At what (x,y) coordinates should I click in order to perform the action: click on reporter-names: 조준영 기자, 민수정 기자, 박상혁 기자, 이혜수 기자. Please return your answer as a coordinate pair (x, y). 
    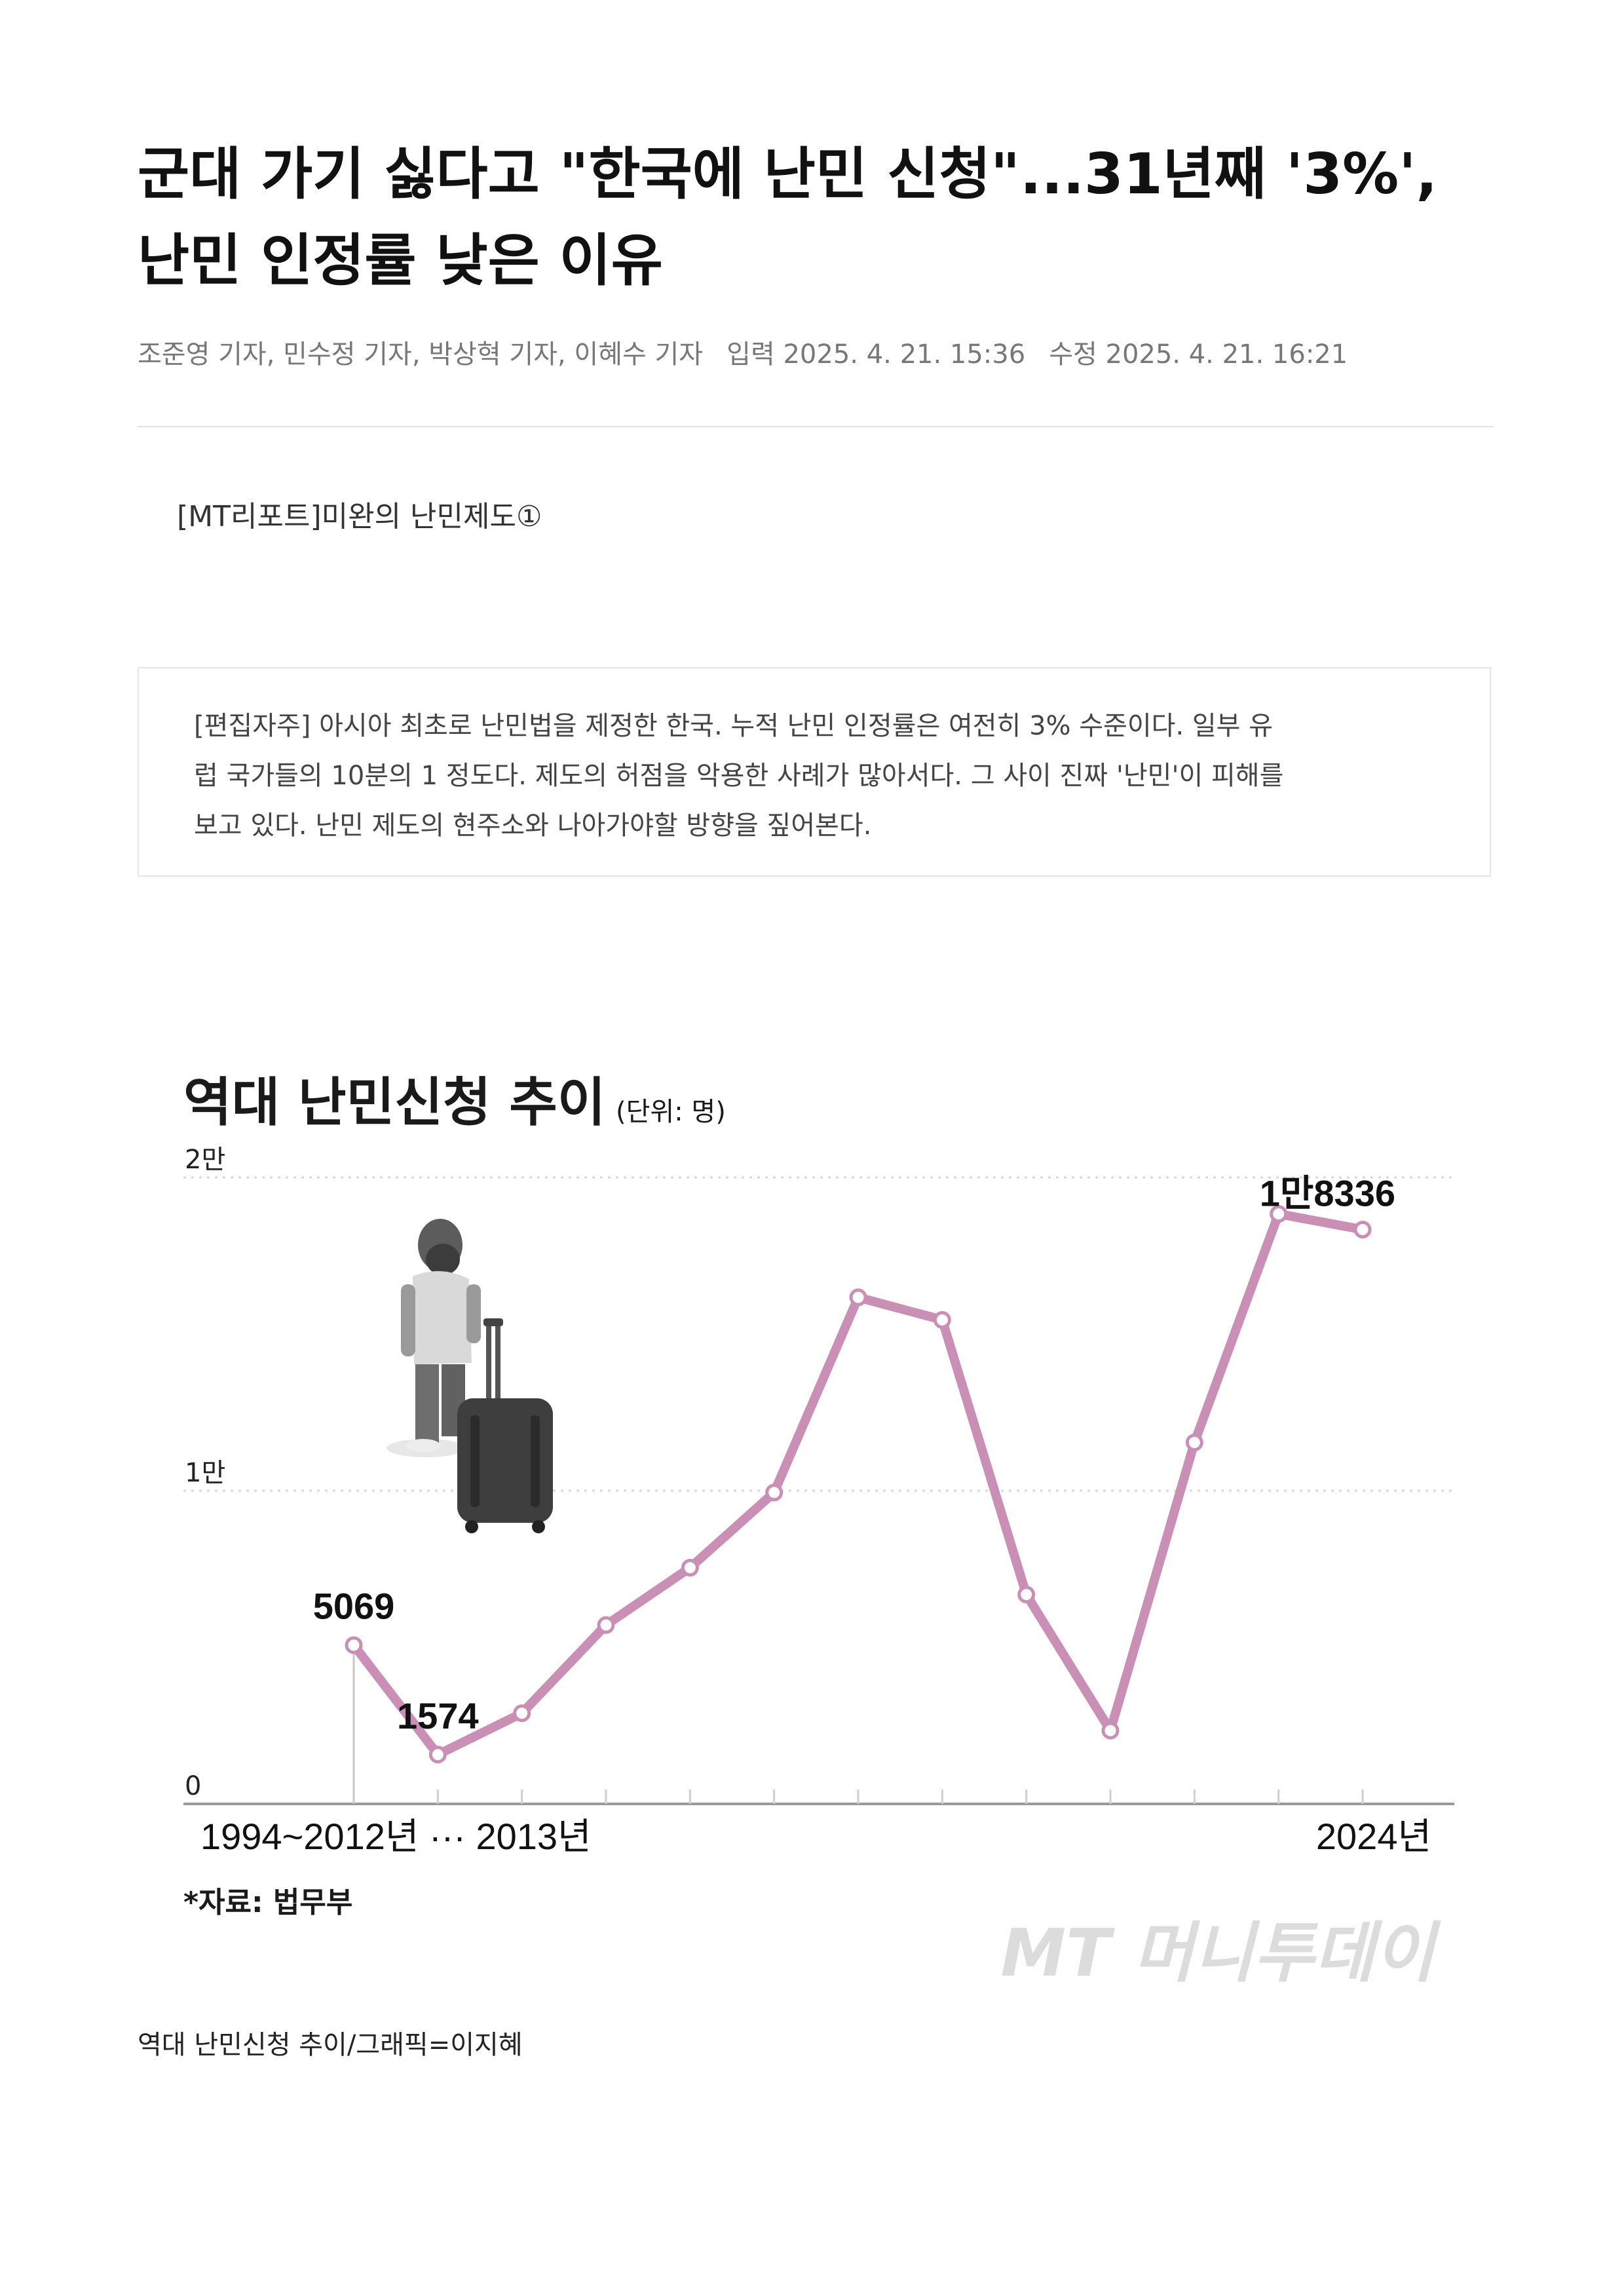
    Looking at the image, I should click on (421, 354).